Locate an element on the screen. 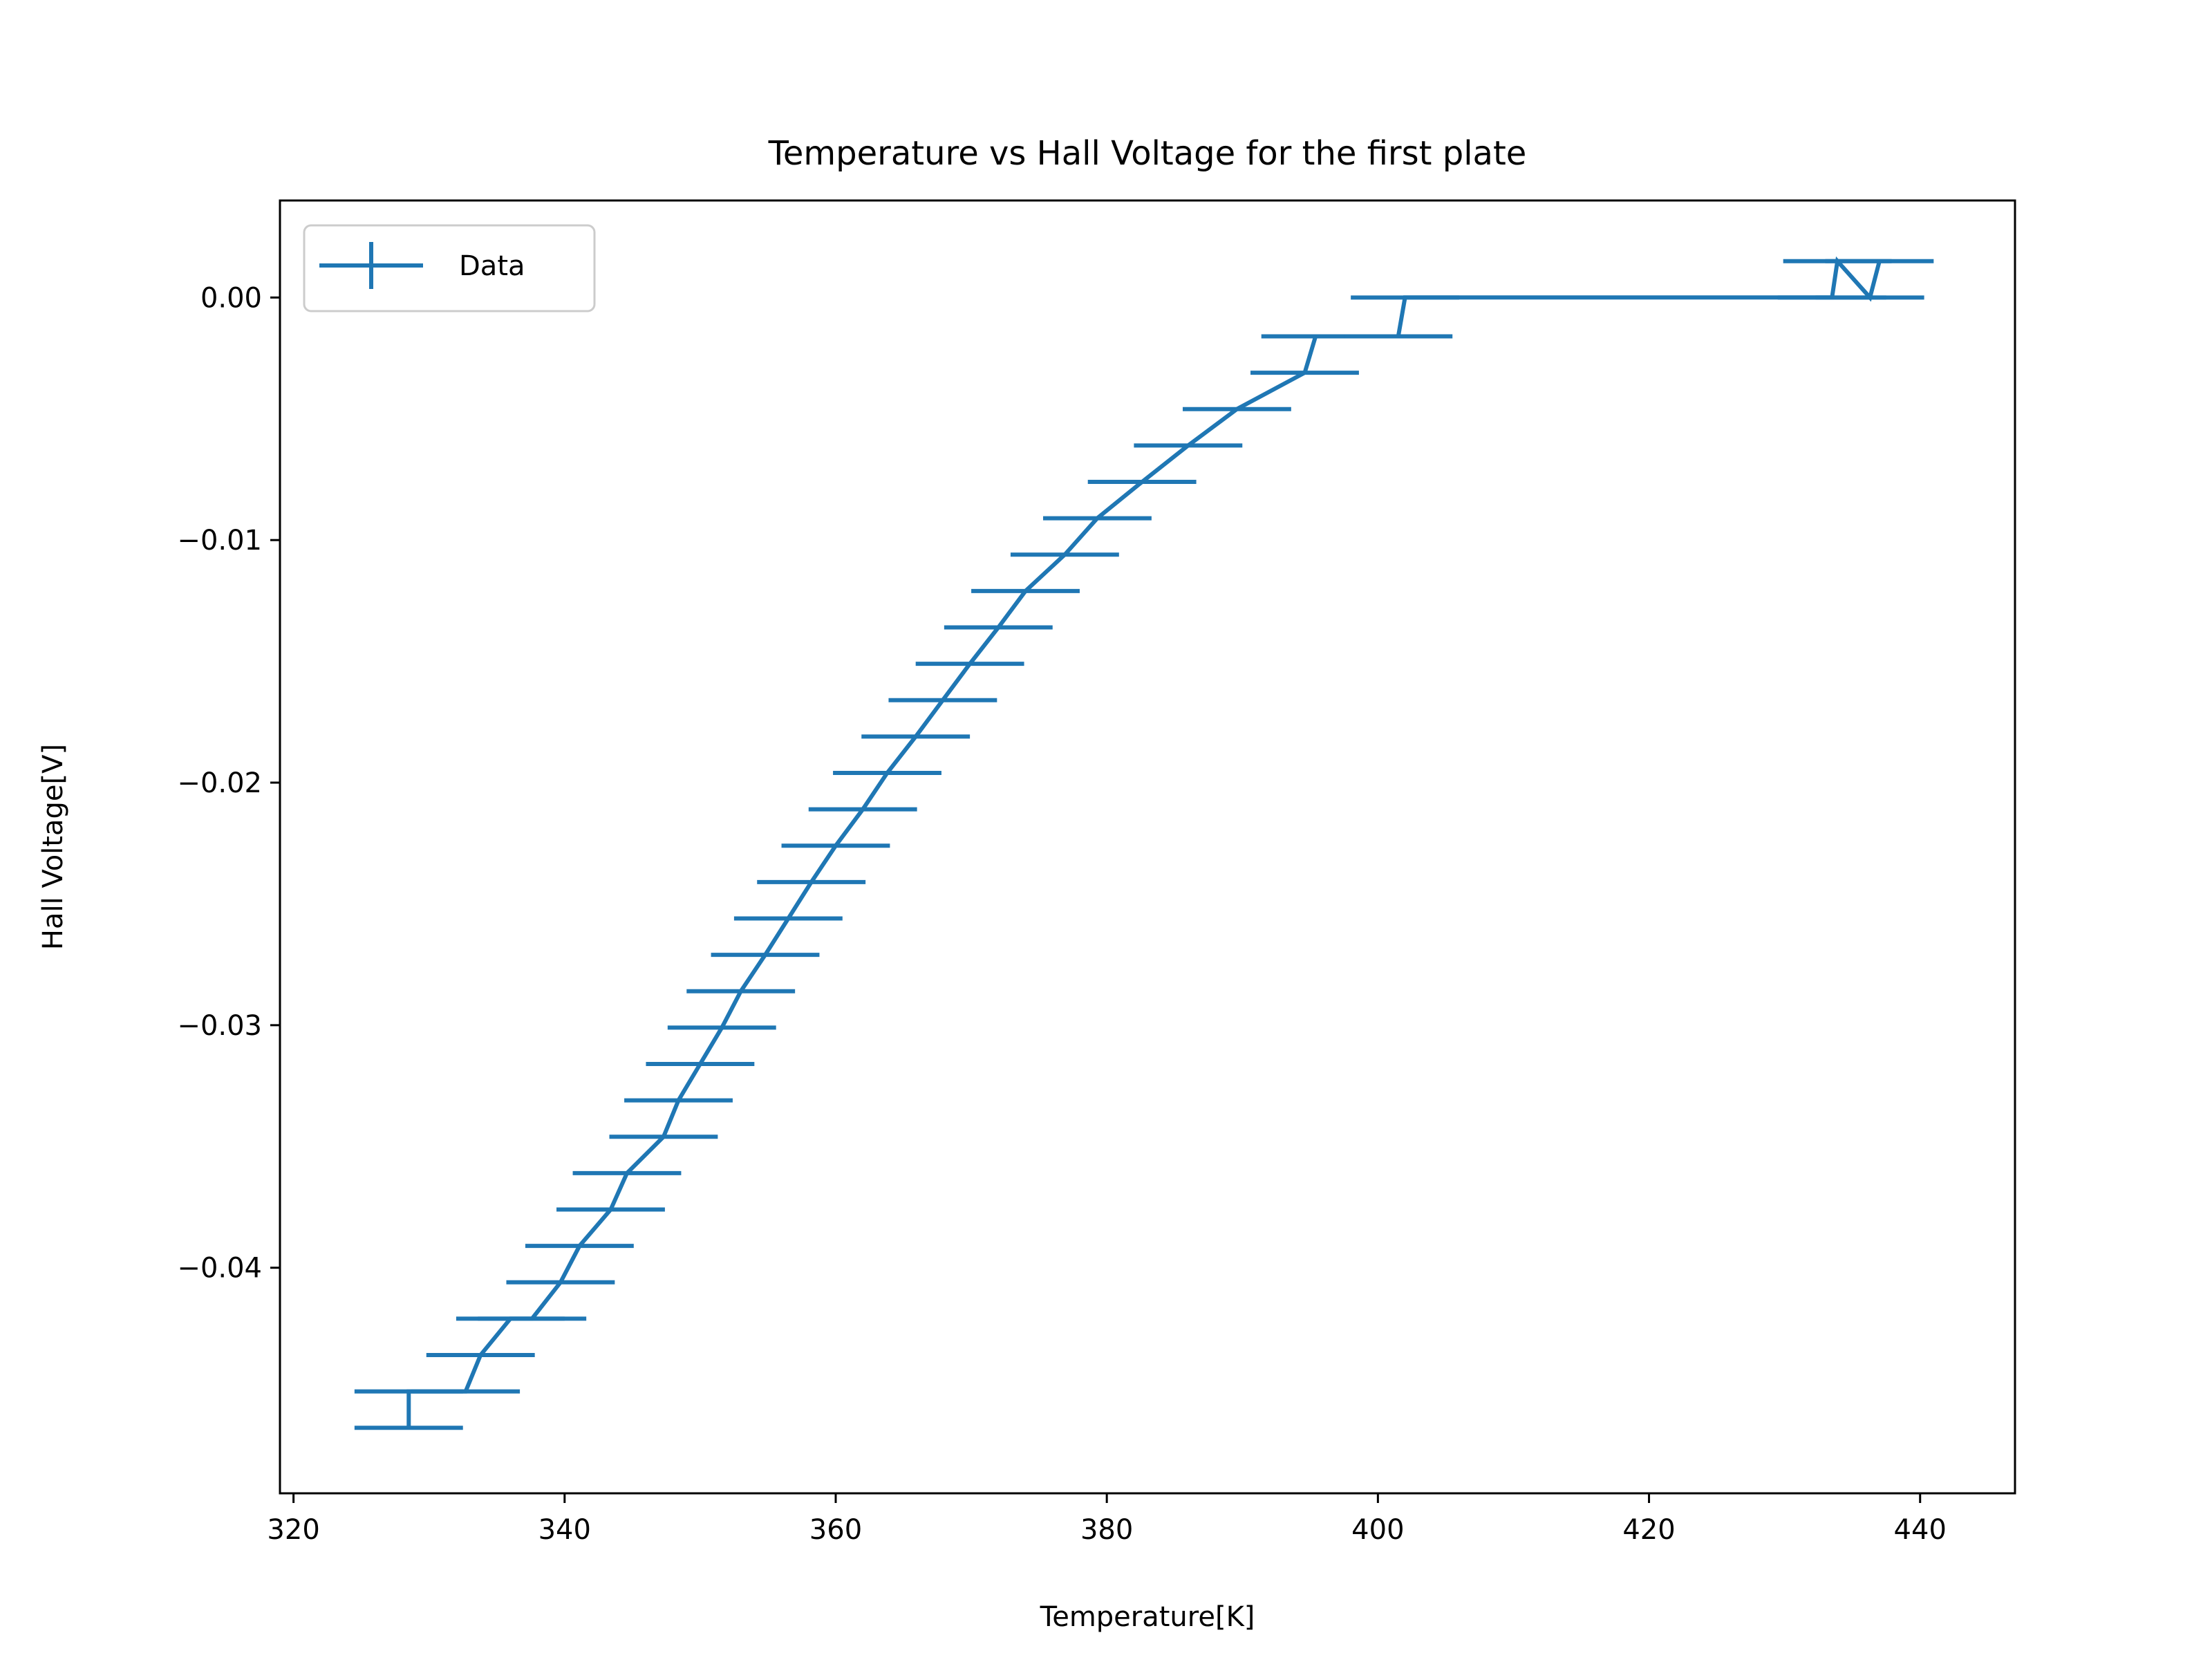  x-axis: 320 340 360 380 400 420 440 is located at coordinates (1107, 1519).